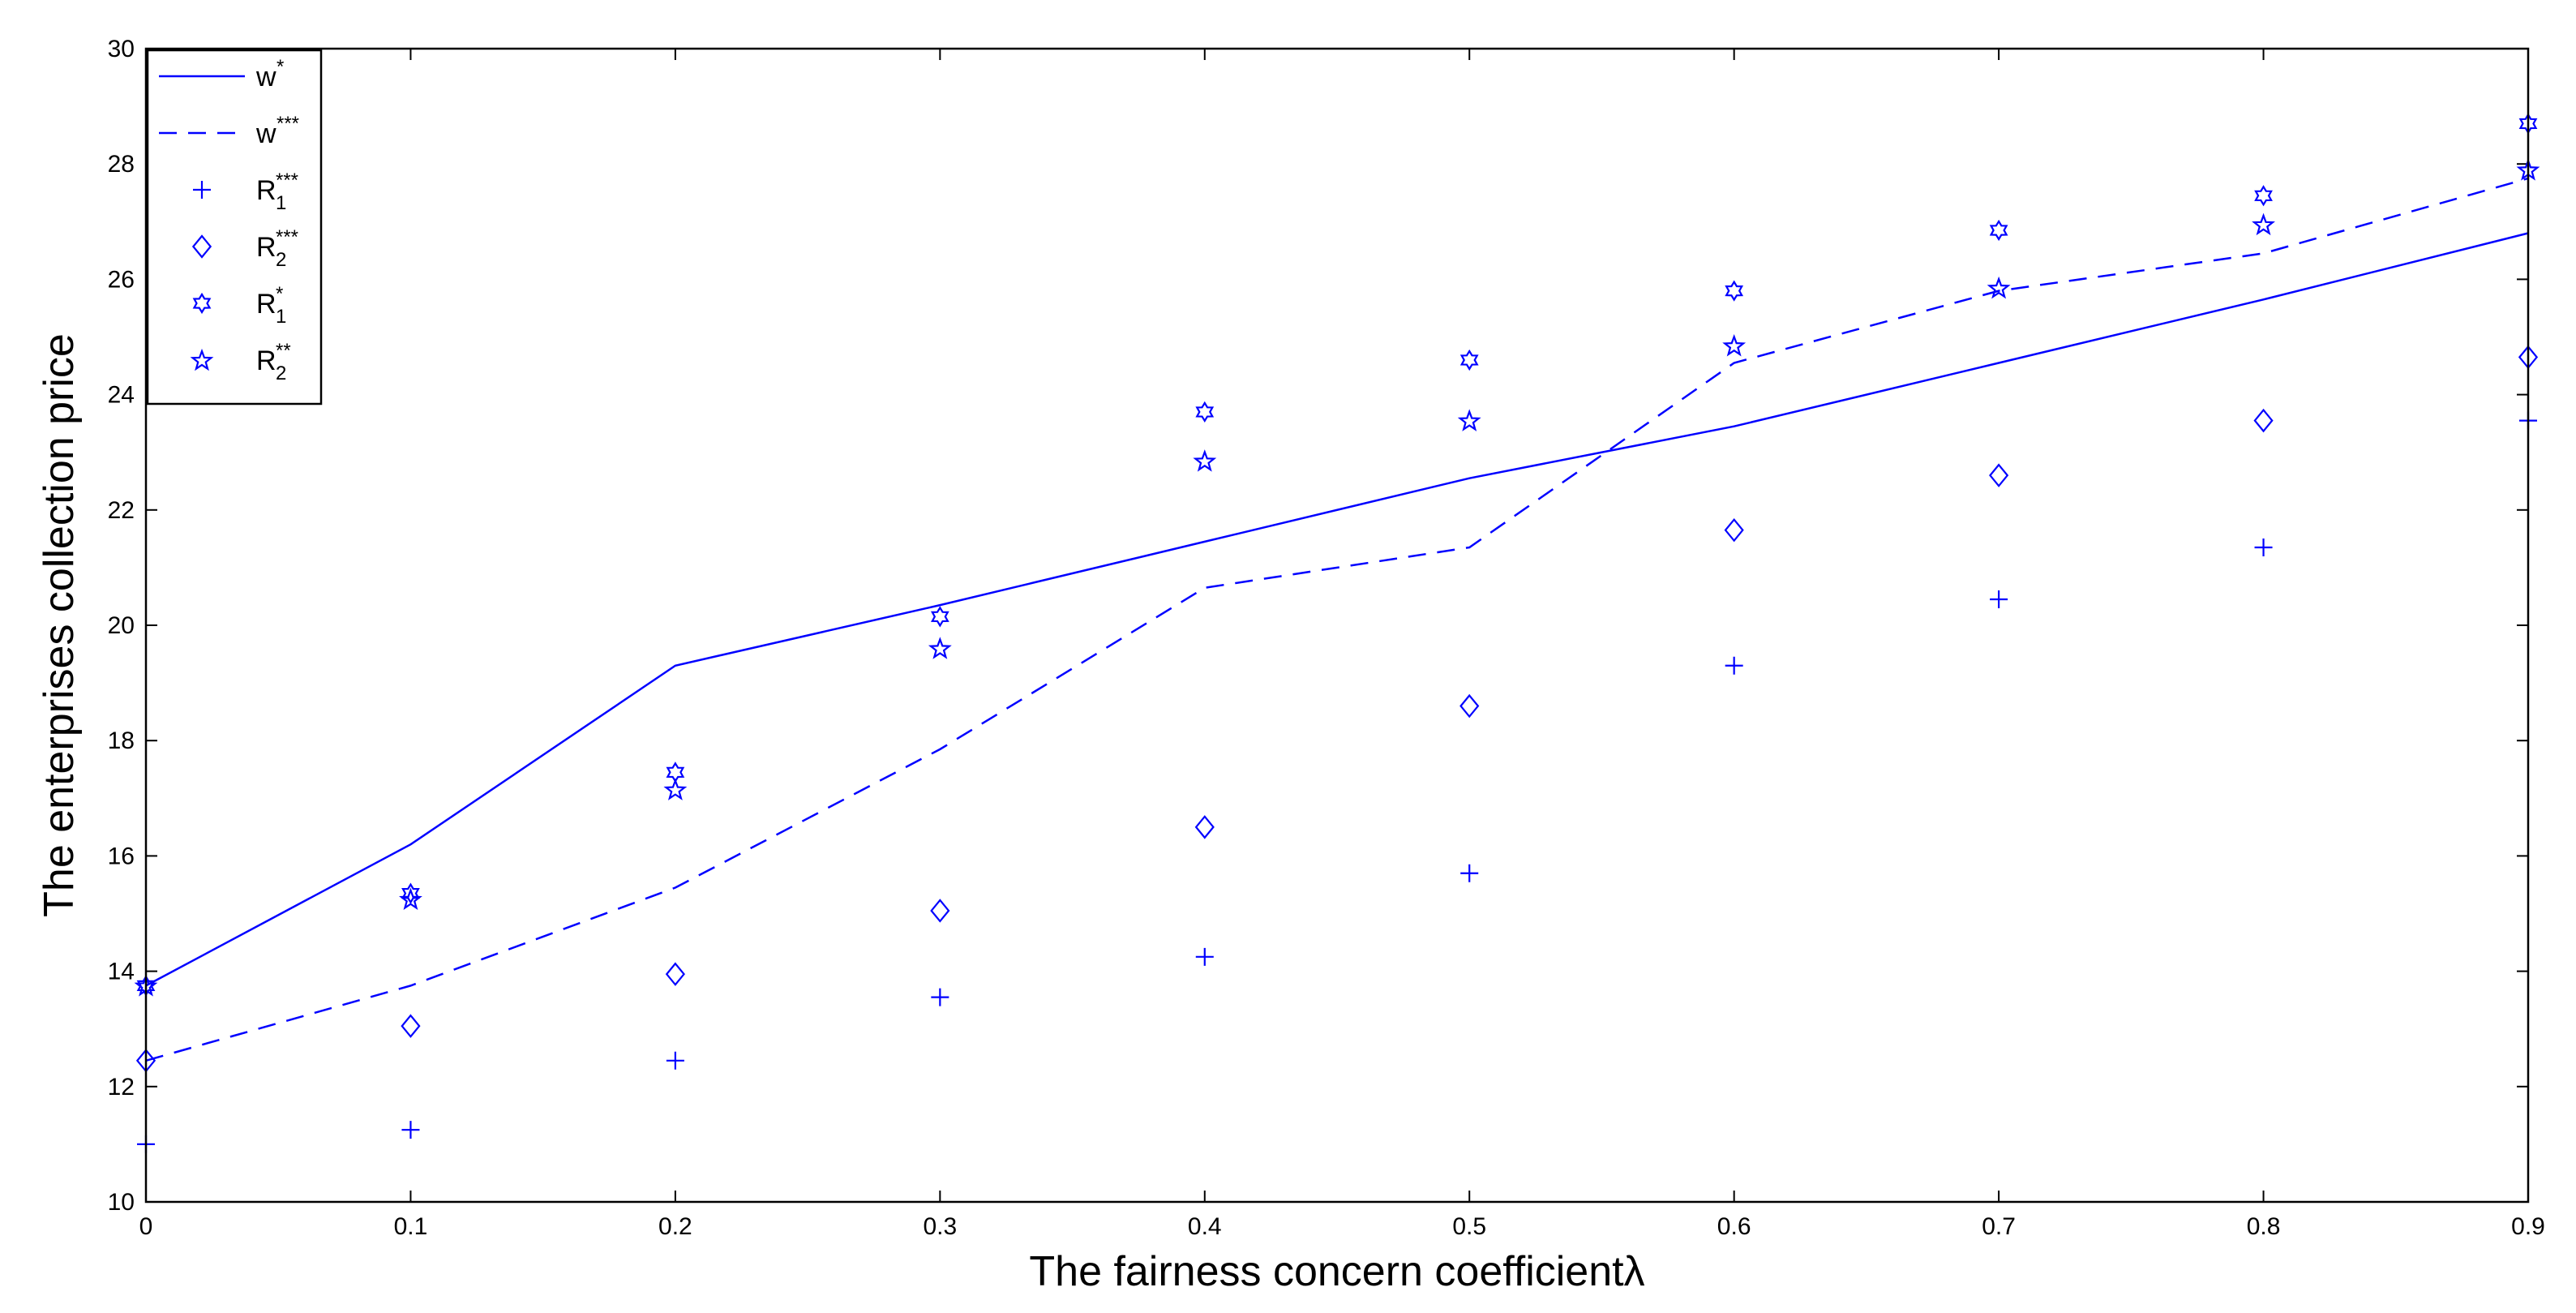 The width and height of the screenshot is (2576, 1313). I want to click on x-tick-label: 0.1, so click(411, 1227).